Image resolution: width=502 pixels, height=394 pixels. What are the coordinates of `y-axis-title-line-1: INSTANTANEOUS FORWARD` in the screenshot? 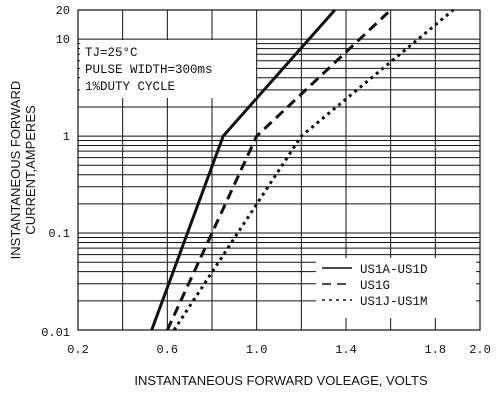 It's located at (15, 170).